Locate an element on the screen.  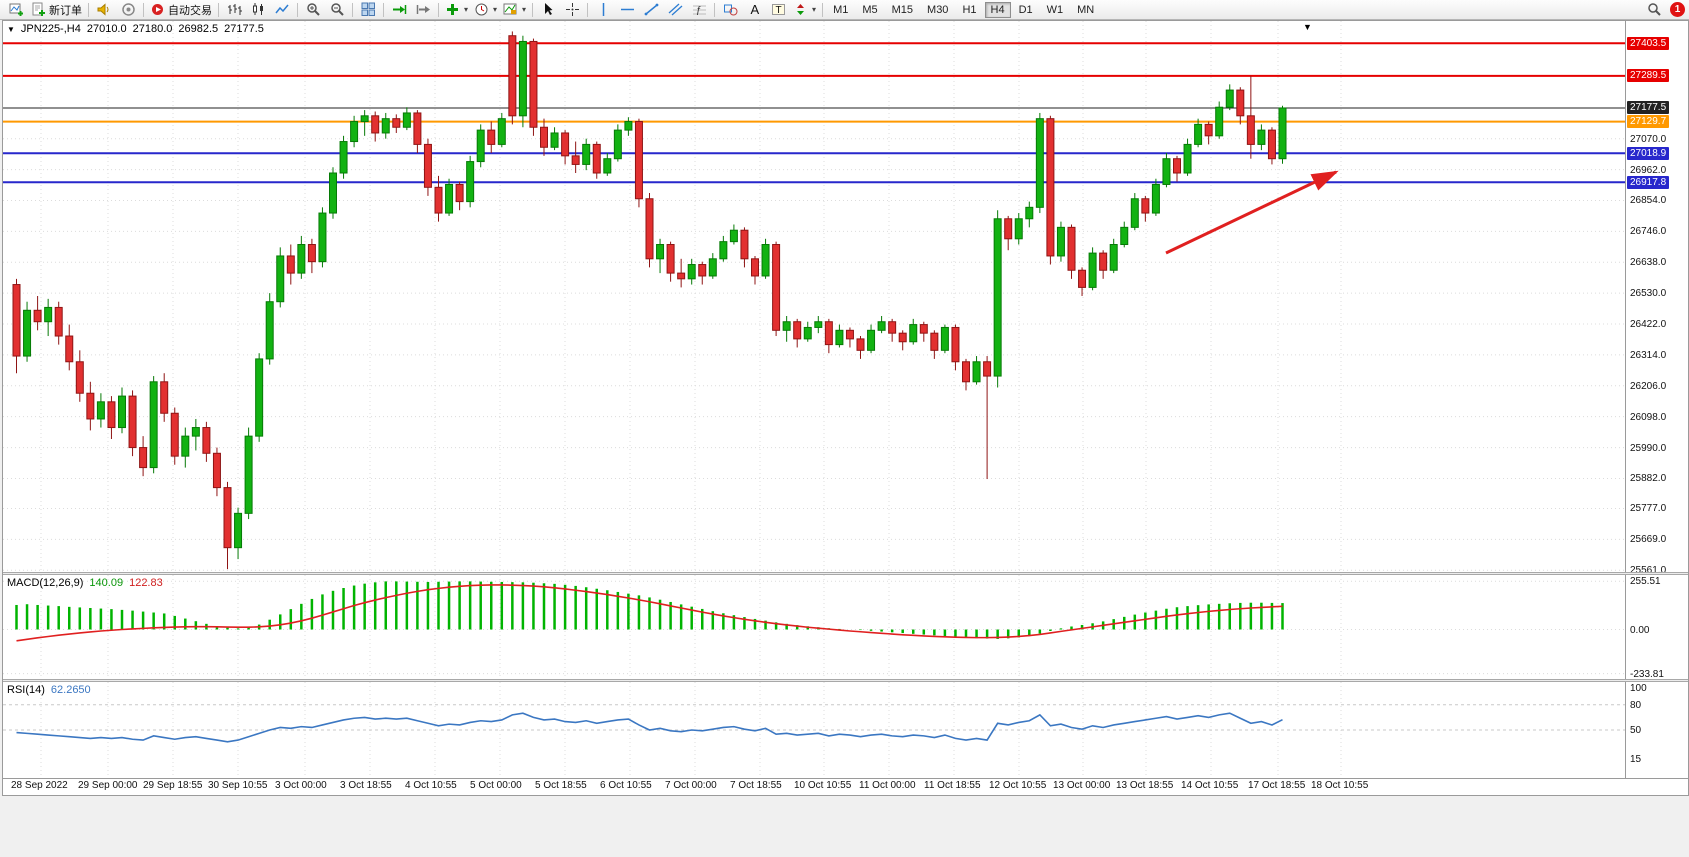
timeframe-mn: MN is located at coordinates (1085, 10).